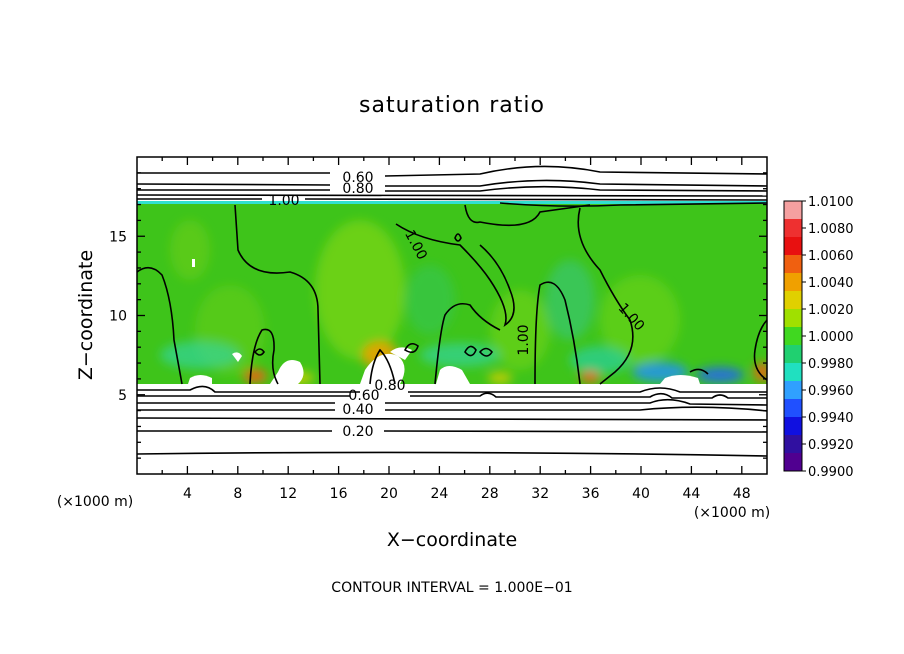 Image resolution: width=904 pixels, height=654 pixels. Describe the element at coordinates (742, 494) in the screenshot. I see `x-tick-label: 48` at that location.